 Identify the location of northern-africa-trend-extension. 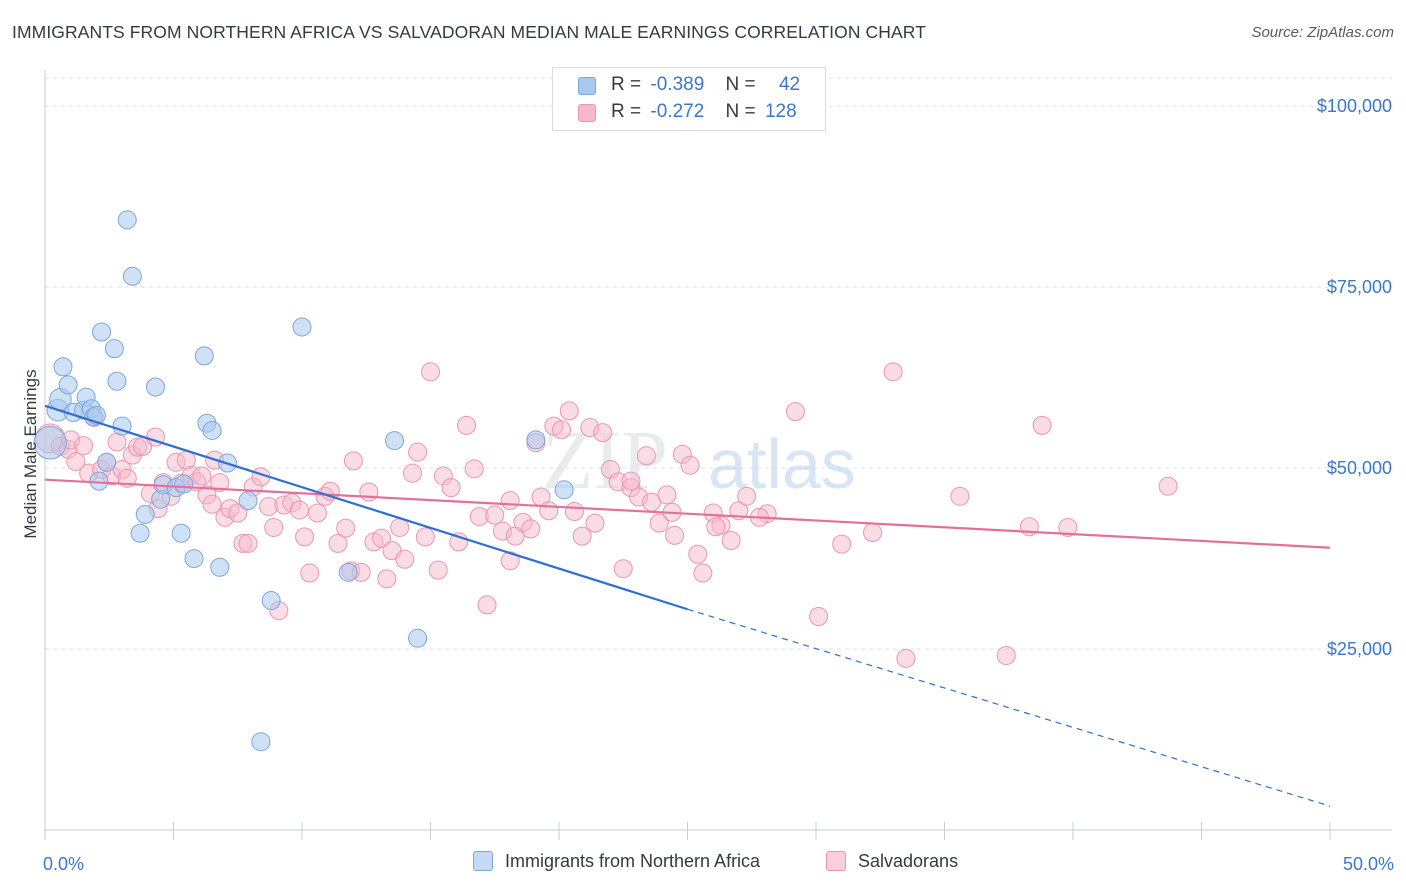
(1009, 707).